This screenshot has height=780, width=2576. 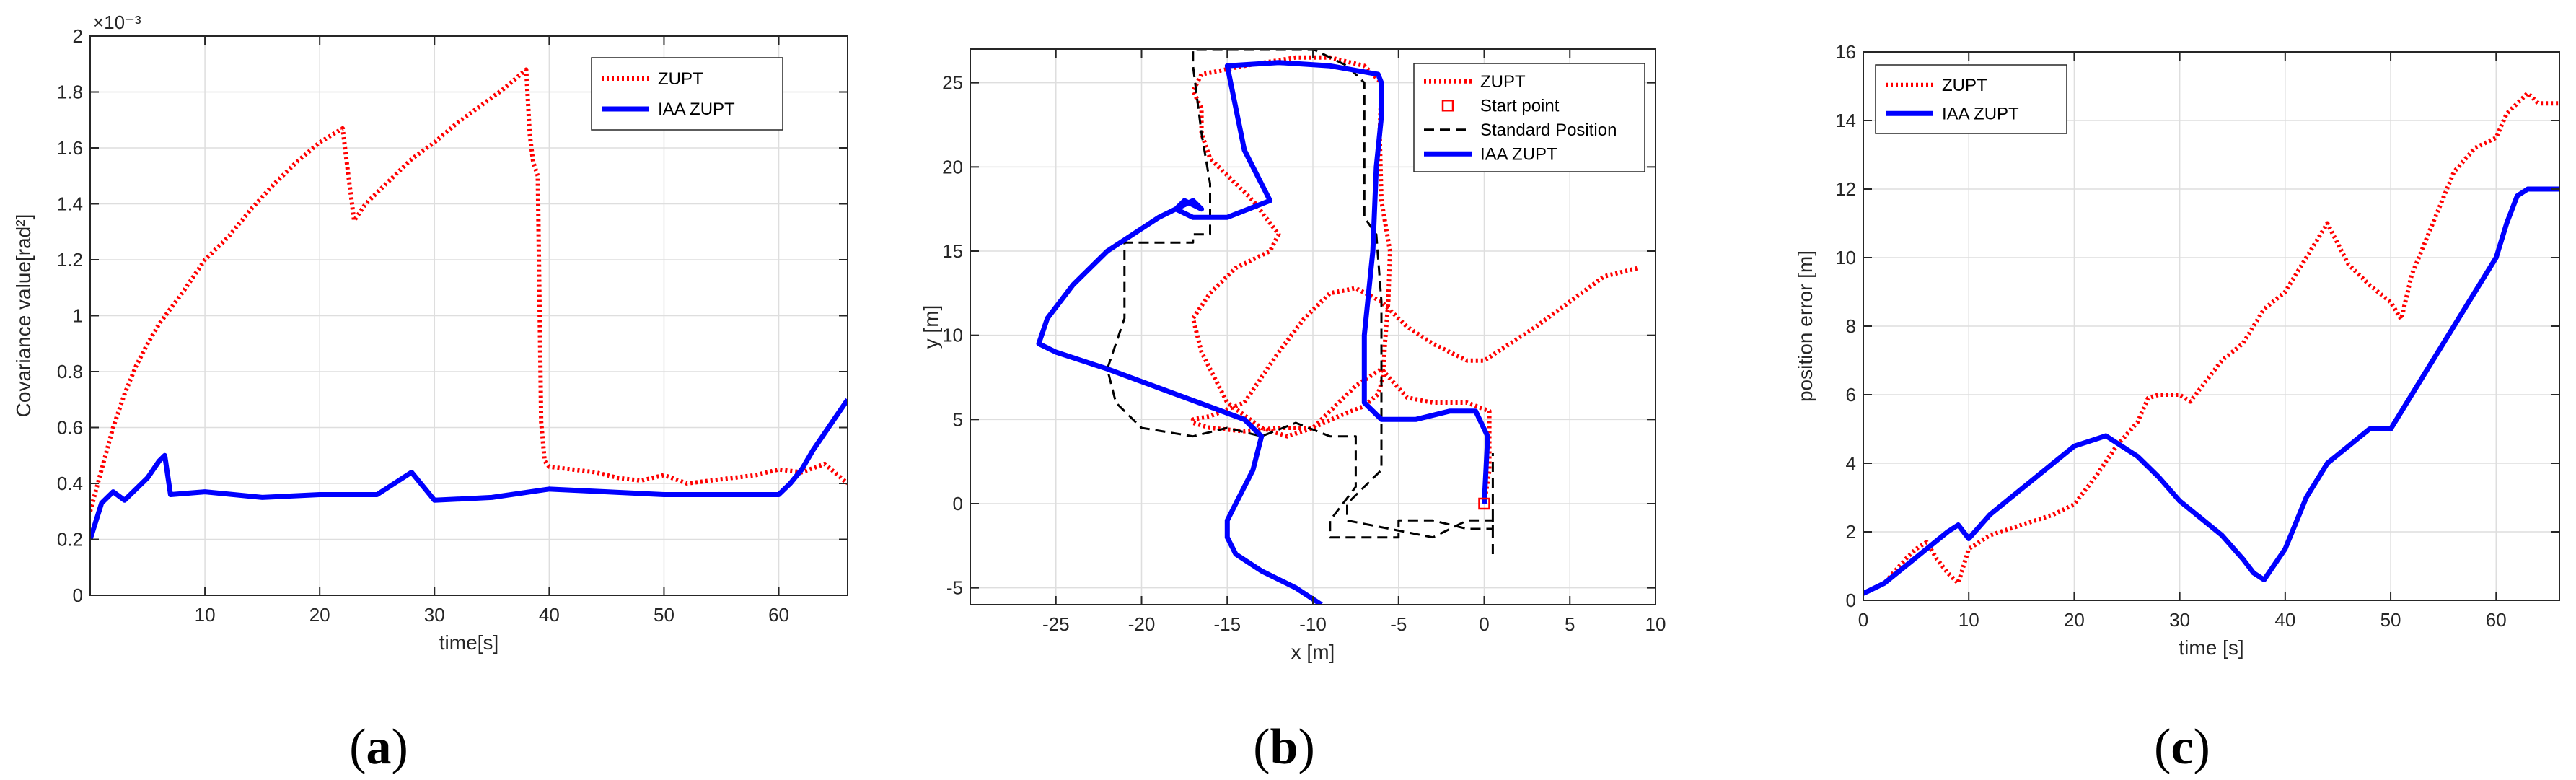 I want to click on y-tick-label: 1.4, so click(x=70, y=204).